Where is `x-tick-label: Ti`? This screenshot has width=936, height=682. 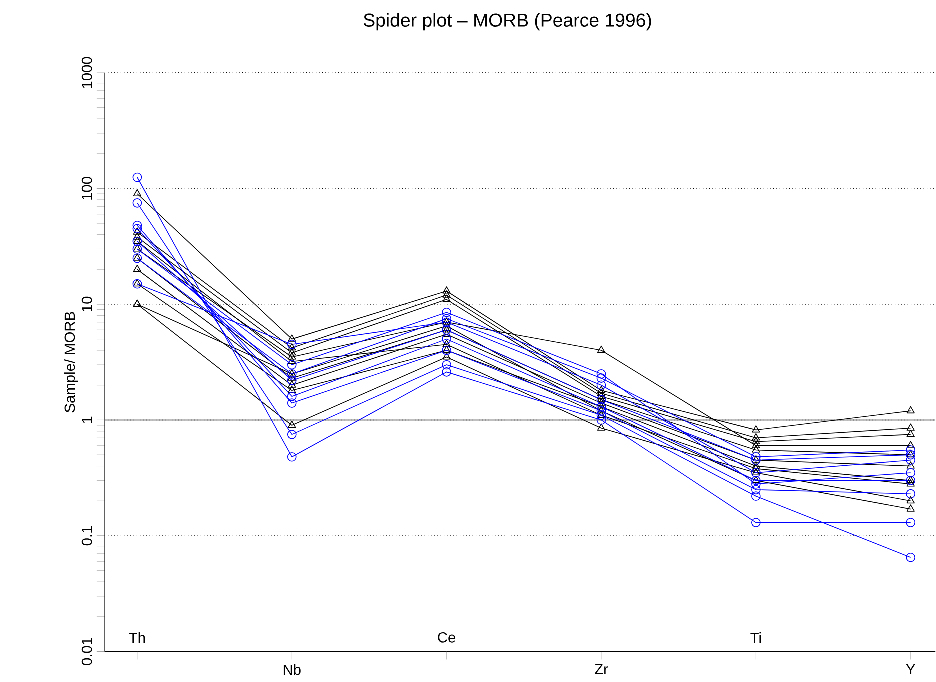 x-tick-label: Ti is located at coordinates (756, 638).